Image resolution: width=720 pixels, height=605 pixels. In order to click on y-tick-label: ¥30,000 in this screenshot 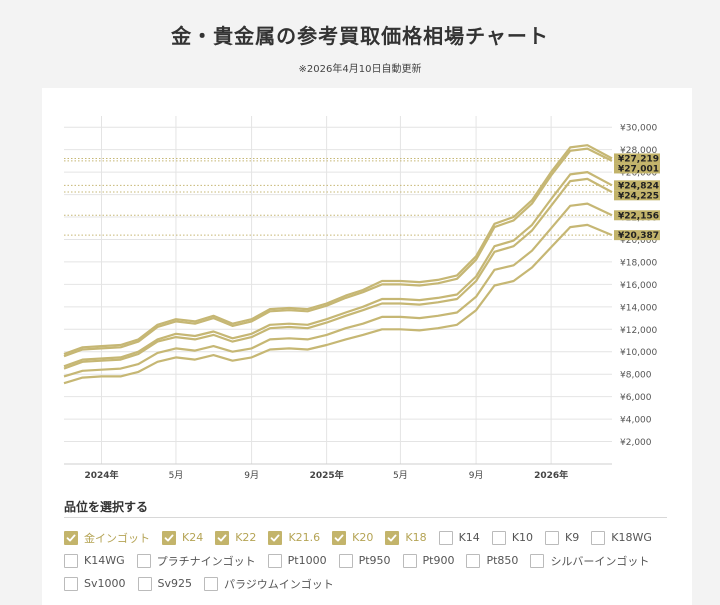, I will do `click(638, 129)`.